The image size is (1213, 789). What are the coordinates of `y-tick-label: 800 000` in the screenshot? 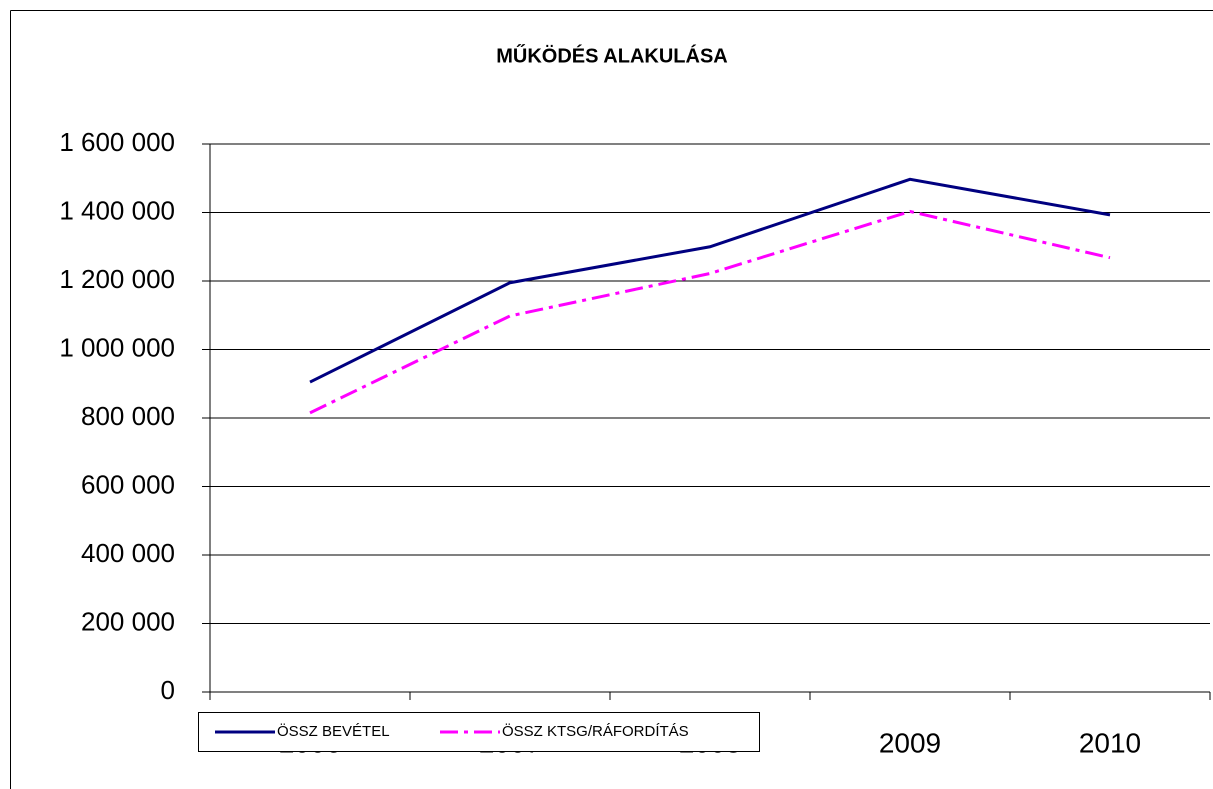 It's located at (128, 416).